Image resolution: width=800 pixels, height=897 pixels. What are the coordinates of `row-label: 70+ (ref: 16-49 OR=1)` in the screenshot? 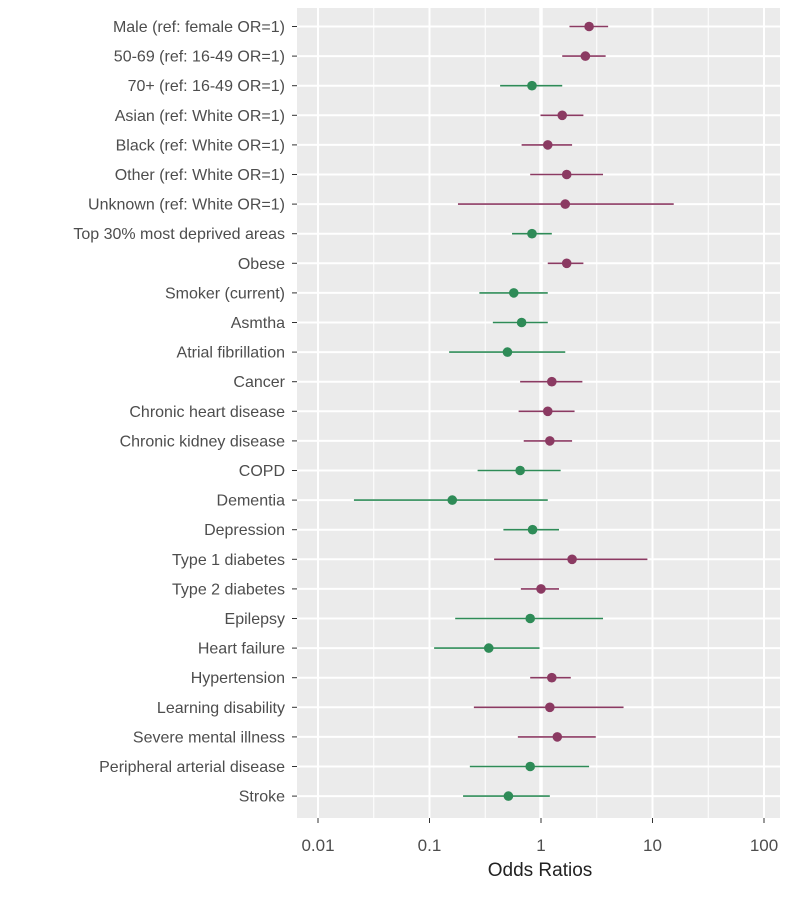 It's located at (206, 86).